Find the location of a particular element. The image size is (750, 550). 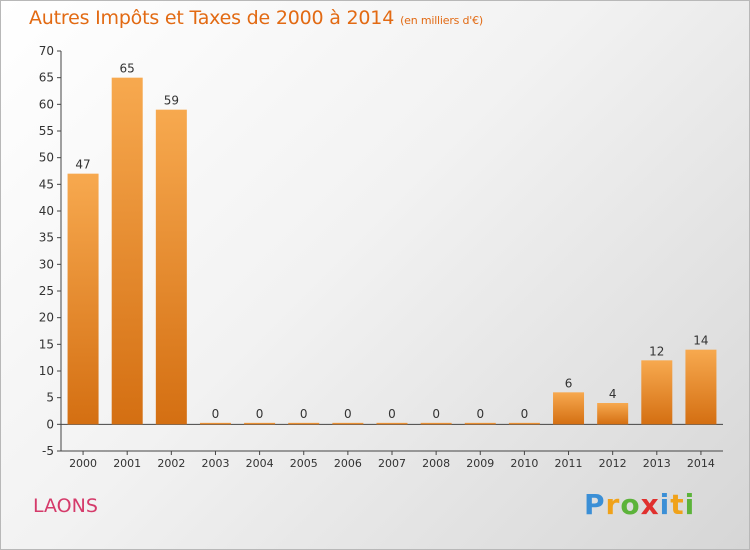

proxiti-logo: Proxiti is located at coordinates (639, 504).